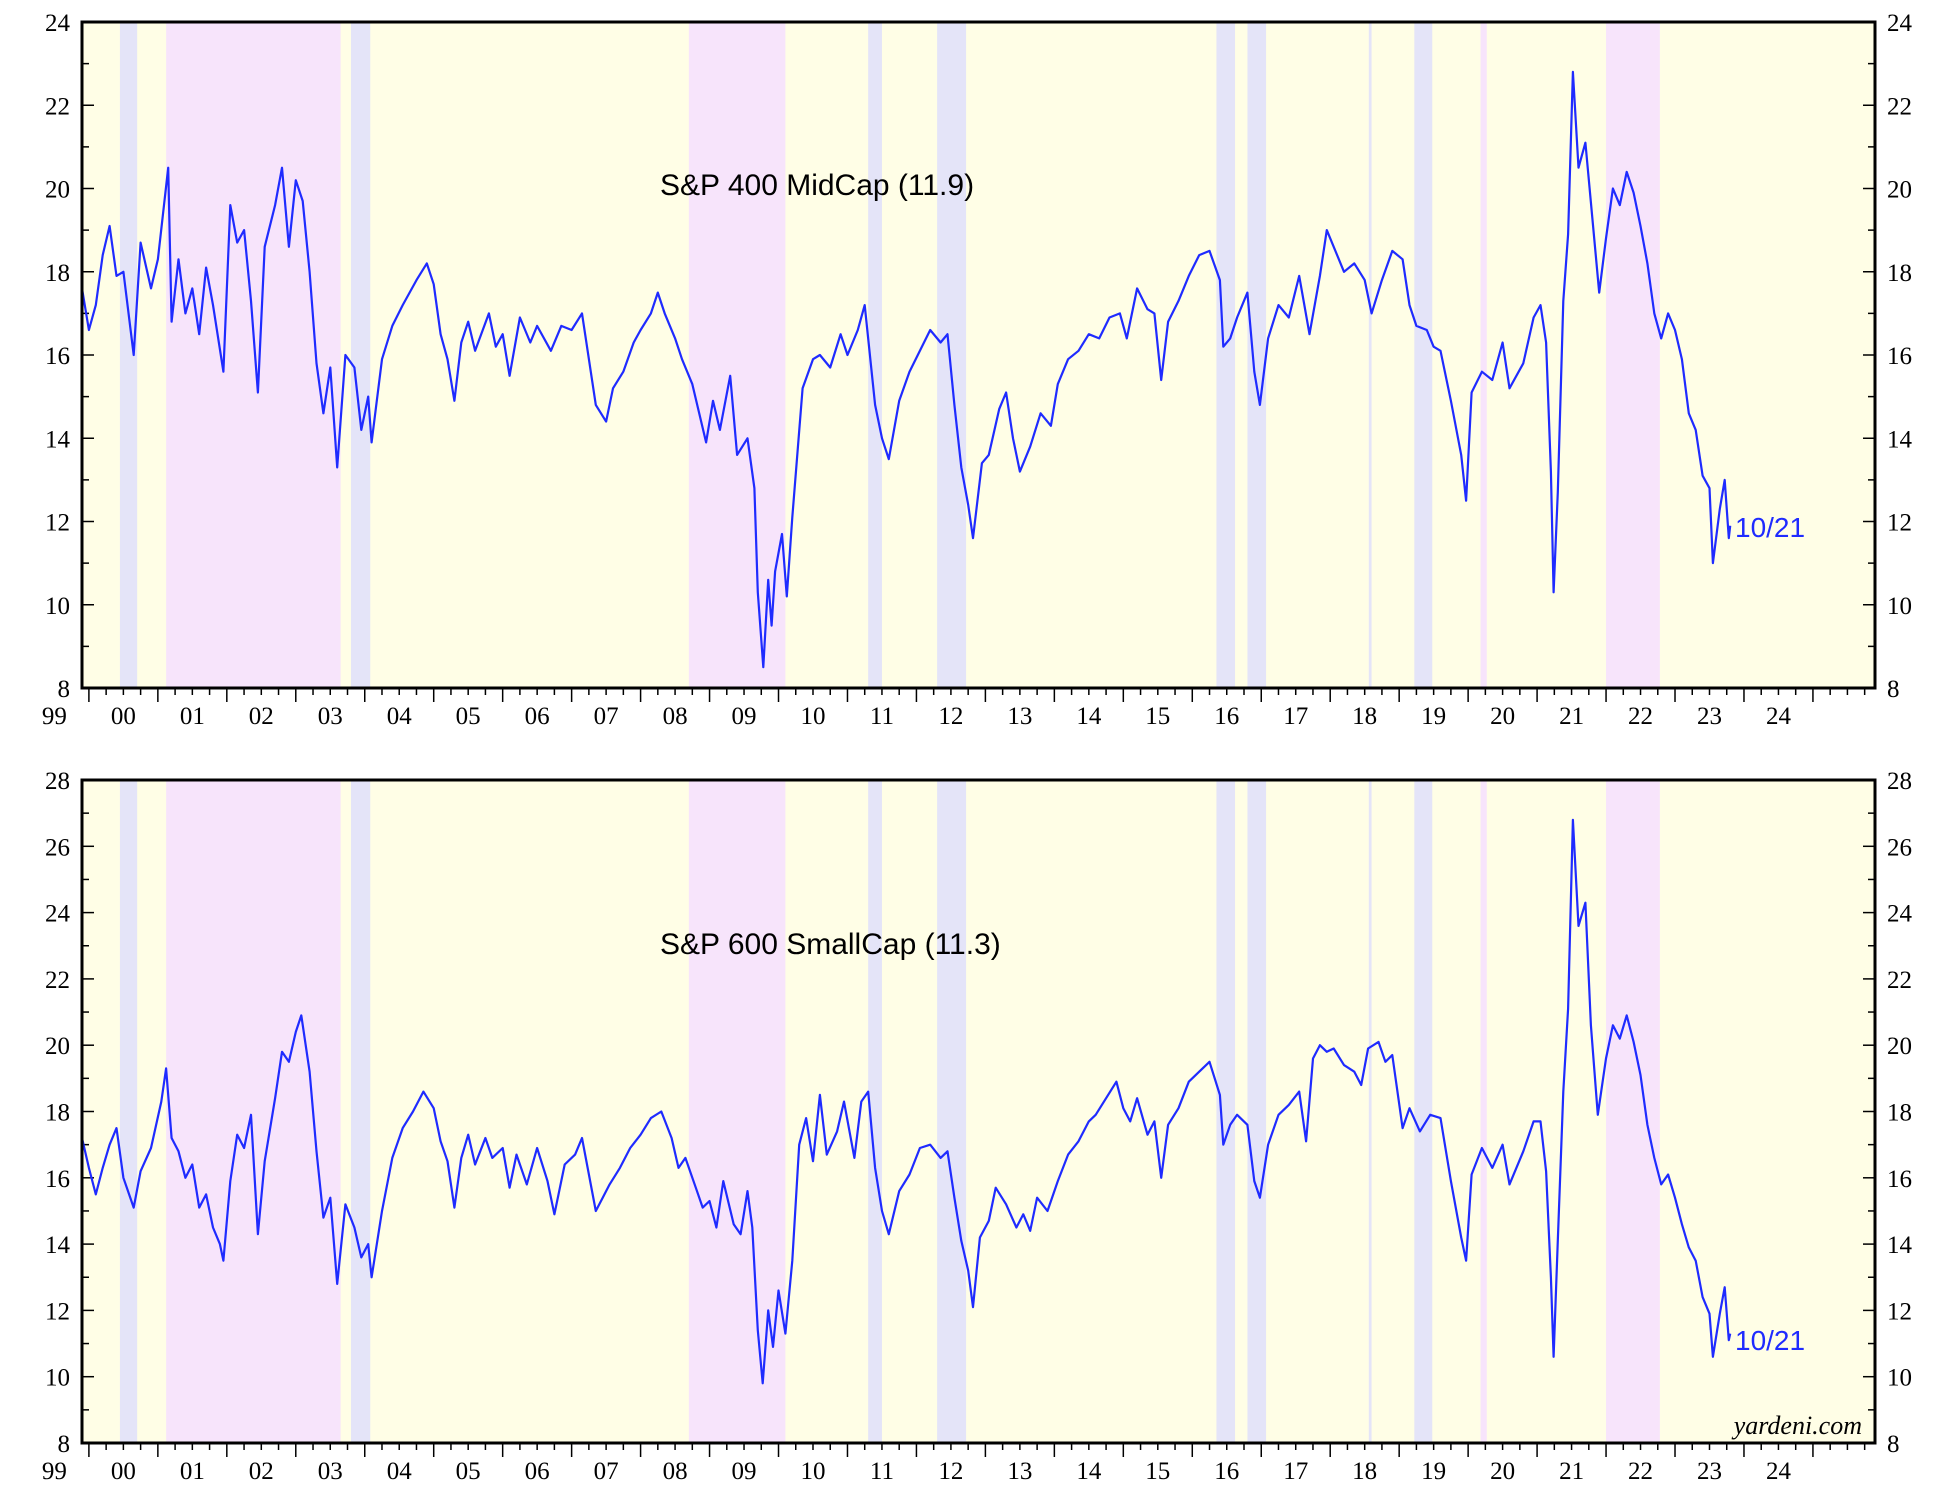 Image resolution: width=1958 pixels, height=1492 pixels. What do you see at coordinates (830, 944) in the screenshot?
I see `smallcap-chart-title: S&P 600 SmallCap (11.3)` at bounding box center [830, 944].